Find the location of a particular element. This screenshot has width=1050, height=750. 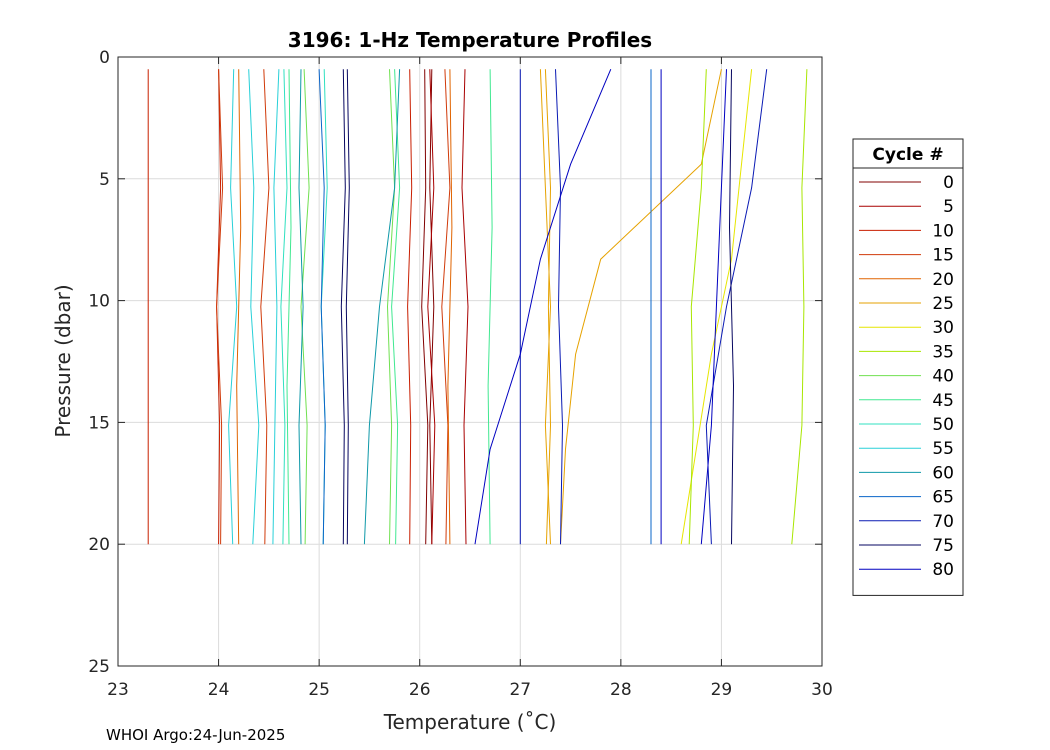

x-axis-label: Temperature (˚C) is located at coordinates (470, 722).